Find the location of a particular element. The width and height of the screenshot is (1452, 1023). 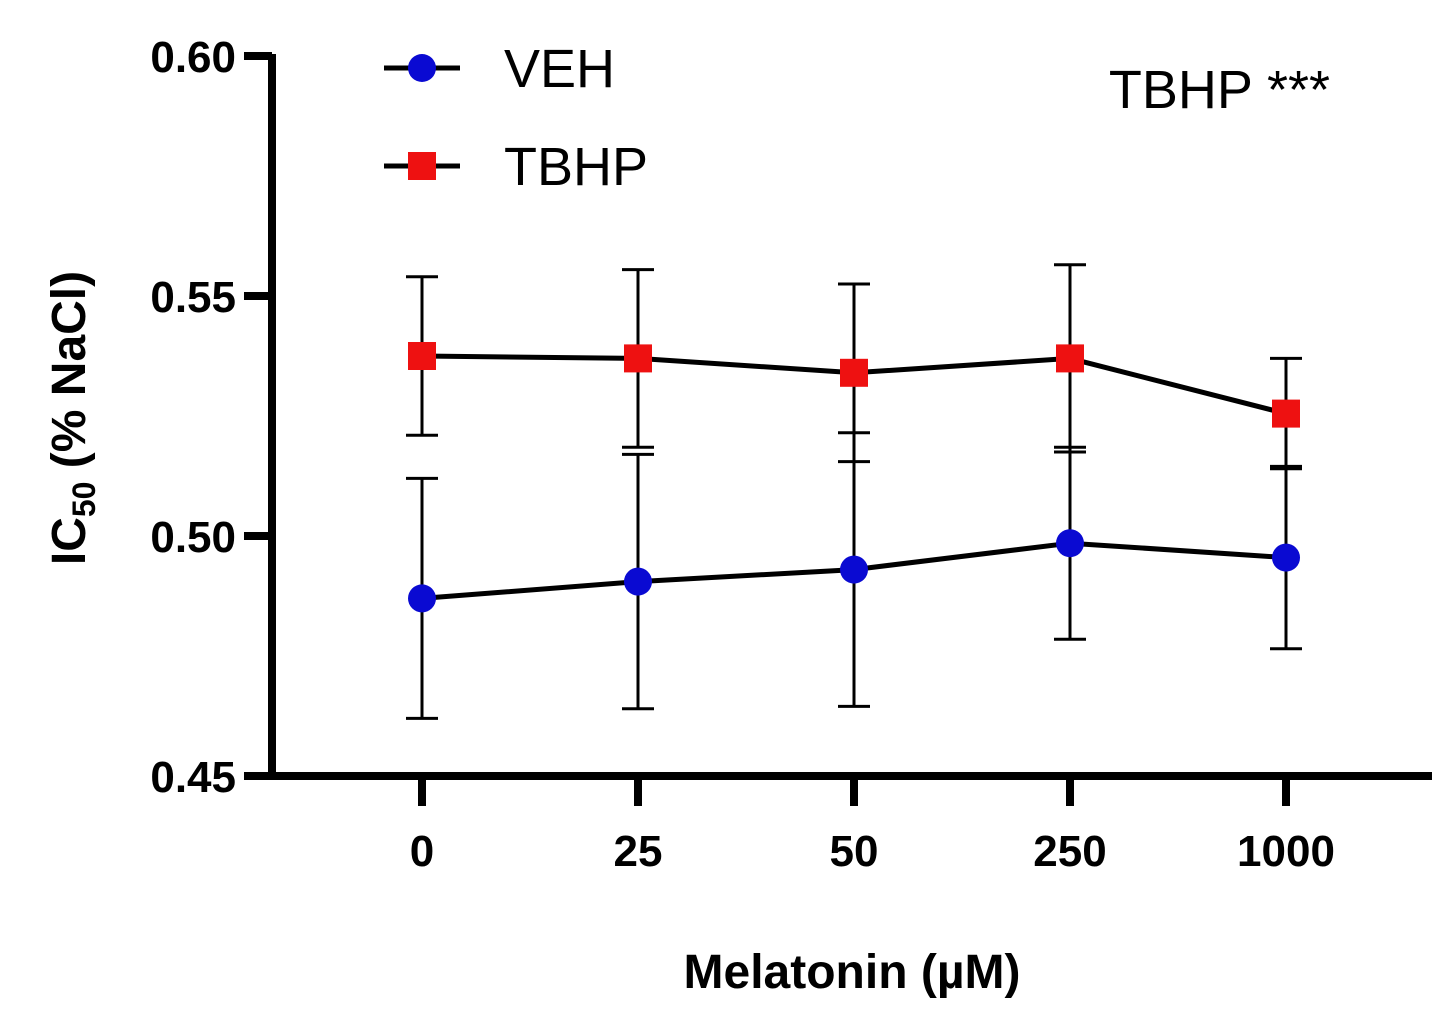

legend-marker-tbhp is located at coordinates (422, 166).